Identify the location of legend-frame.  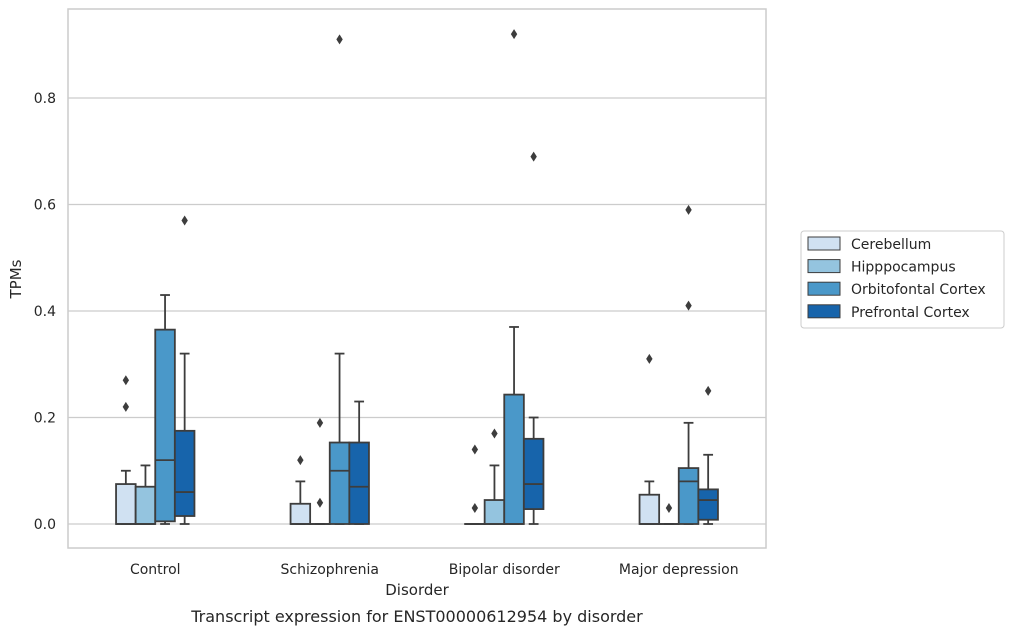
(902, 279).